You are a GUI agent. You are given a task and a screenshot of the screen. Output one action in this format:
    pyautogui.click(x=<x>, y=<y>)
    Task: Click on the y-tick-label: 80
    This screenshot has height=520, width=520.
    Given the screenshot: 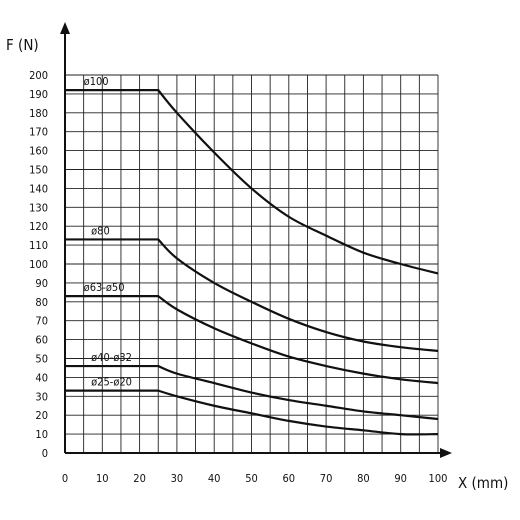 What is the action you would take?
    pyautogui.click(x=41, y=302)
    